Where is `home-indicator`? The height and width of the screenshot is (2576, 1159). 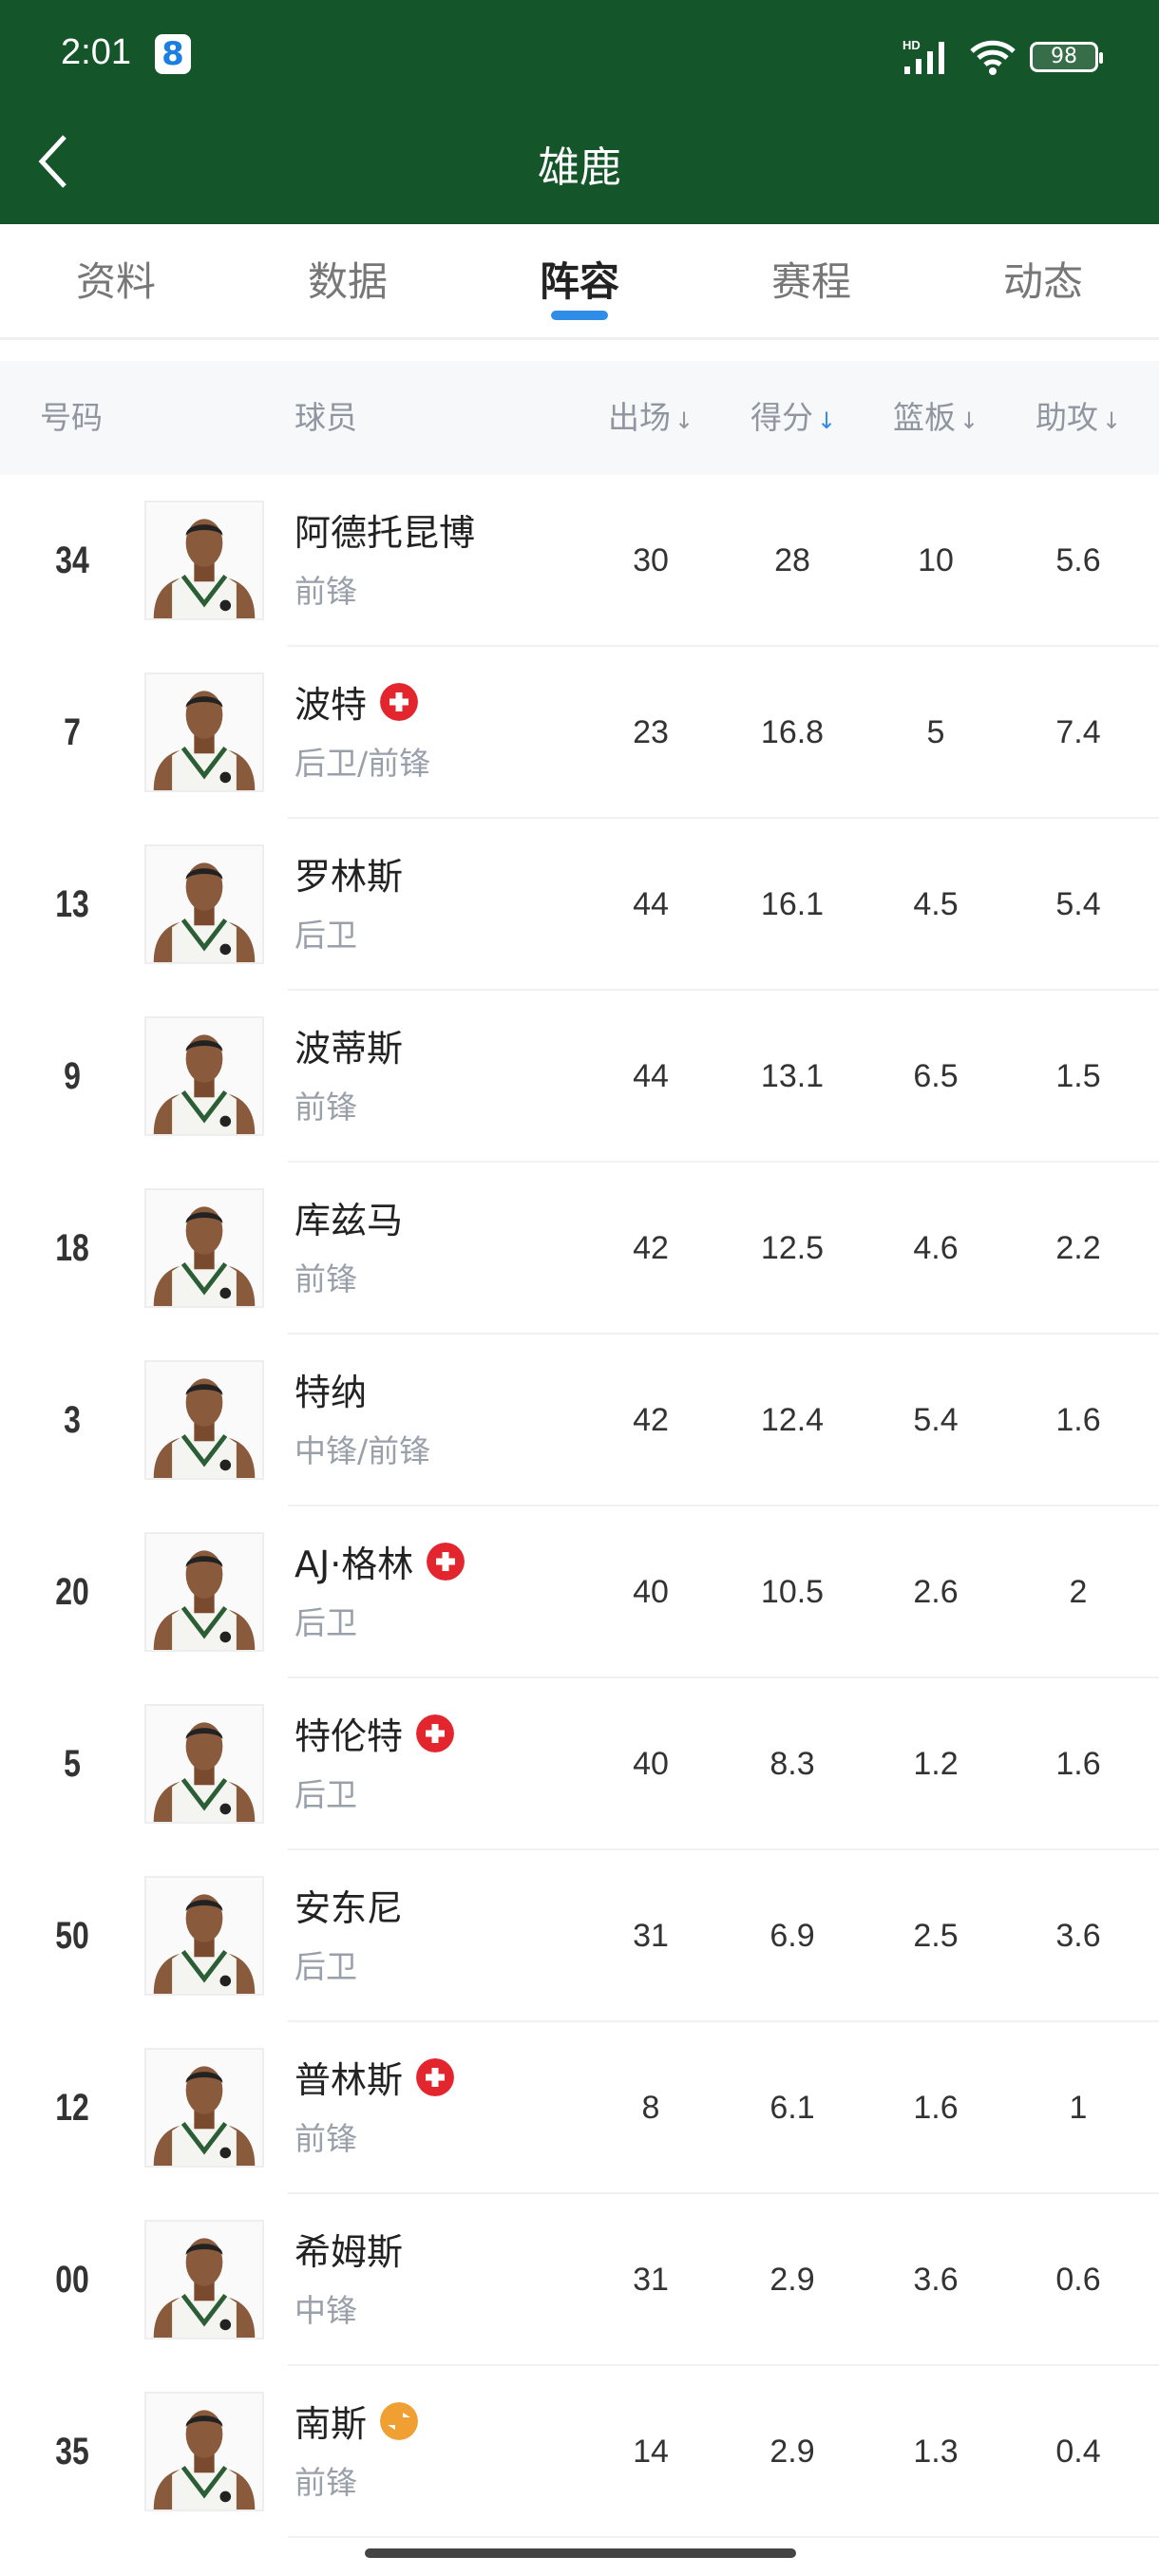 home-indicator is located at coordinates (580, 2553).